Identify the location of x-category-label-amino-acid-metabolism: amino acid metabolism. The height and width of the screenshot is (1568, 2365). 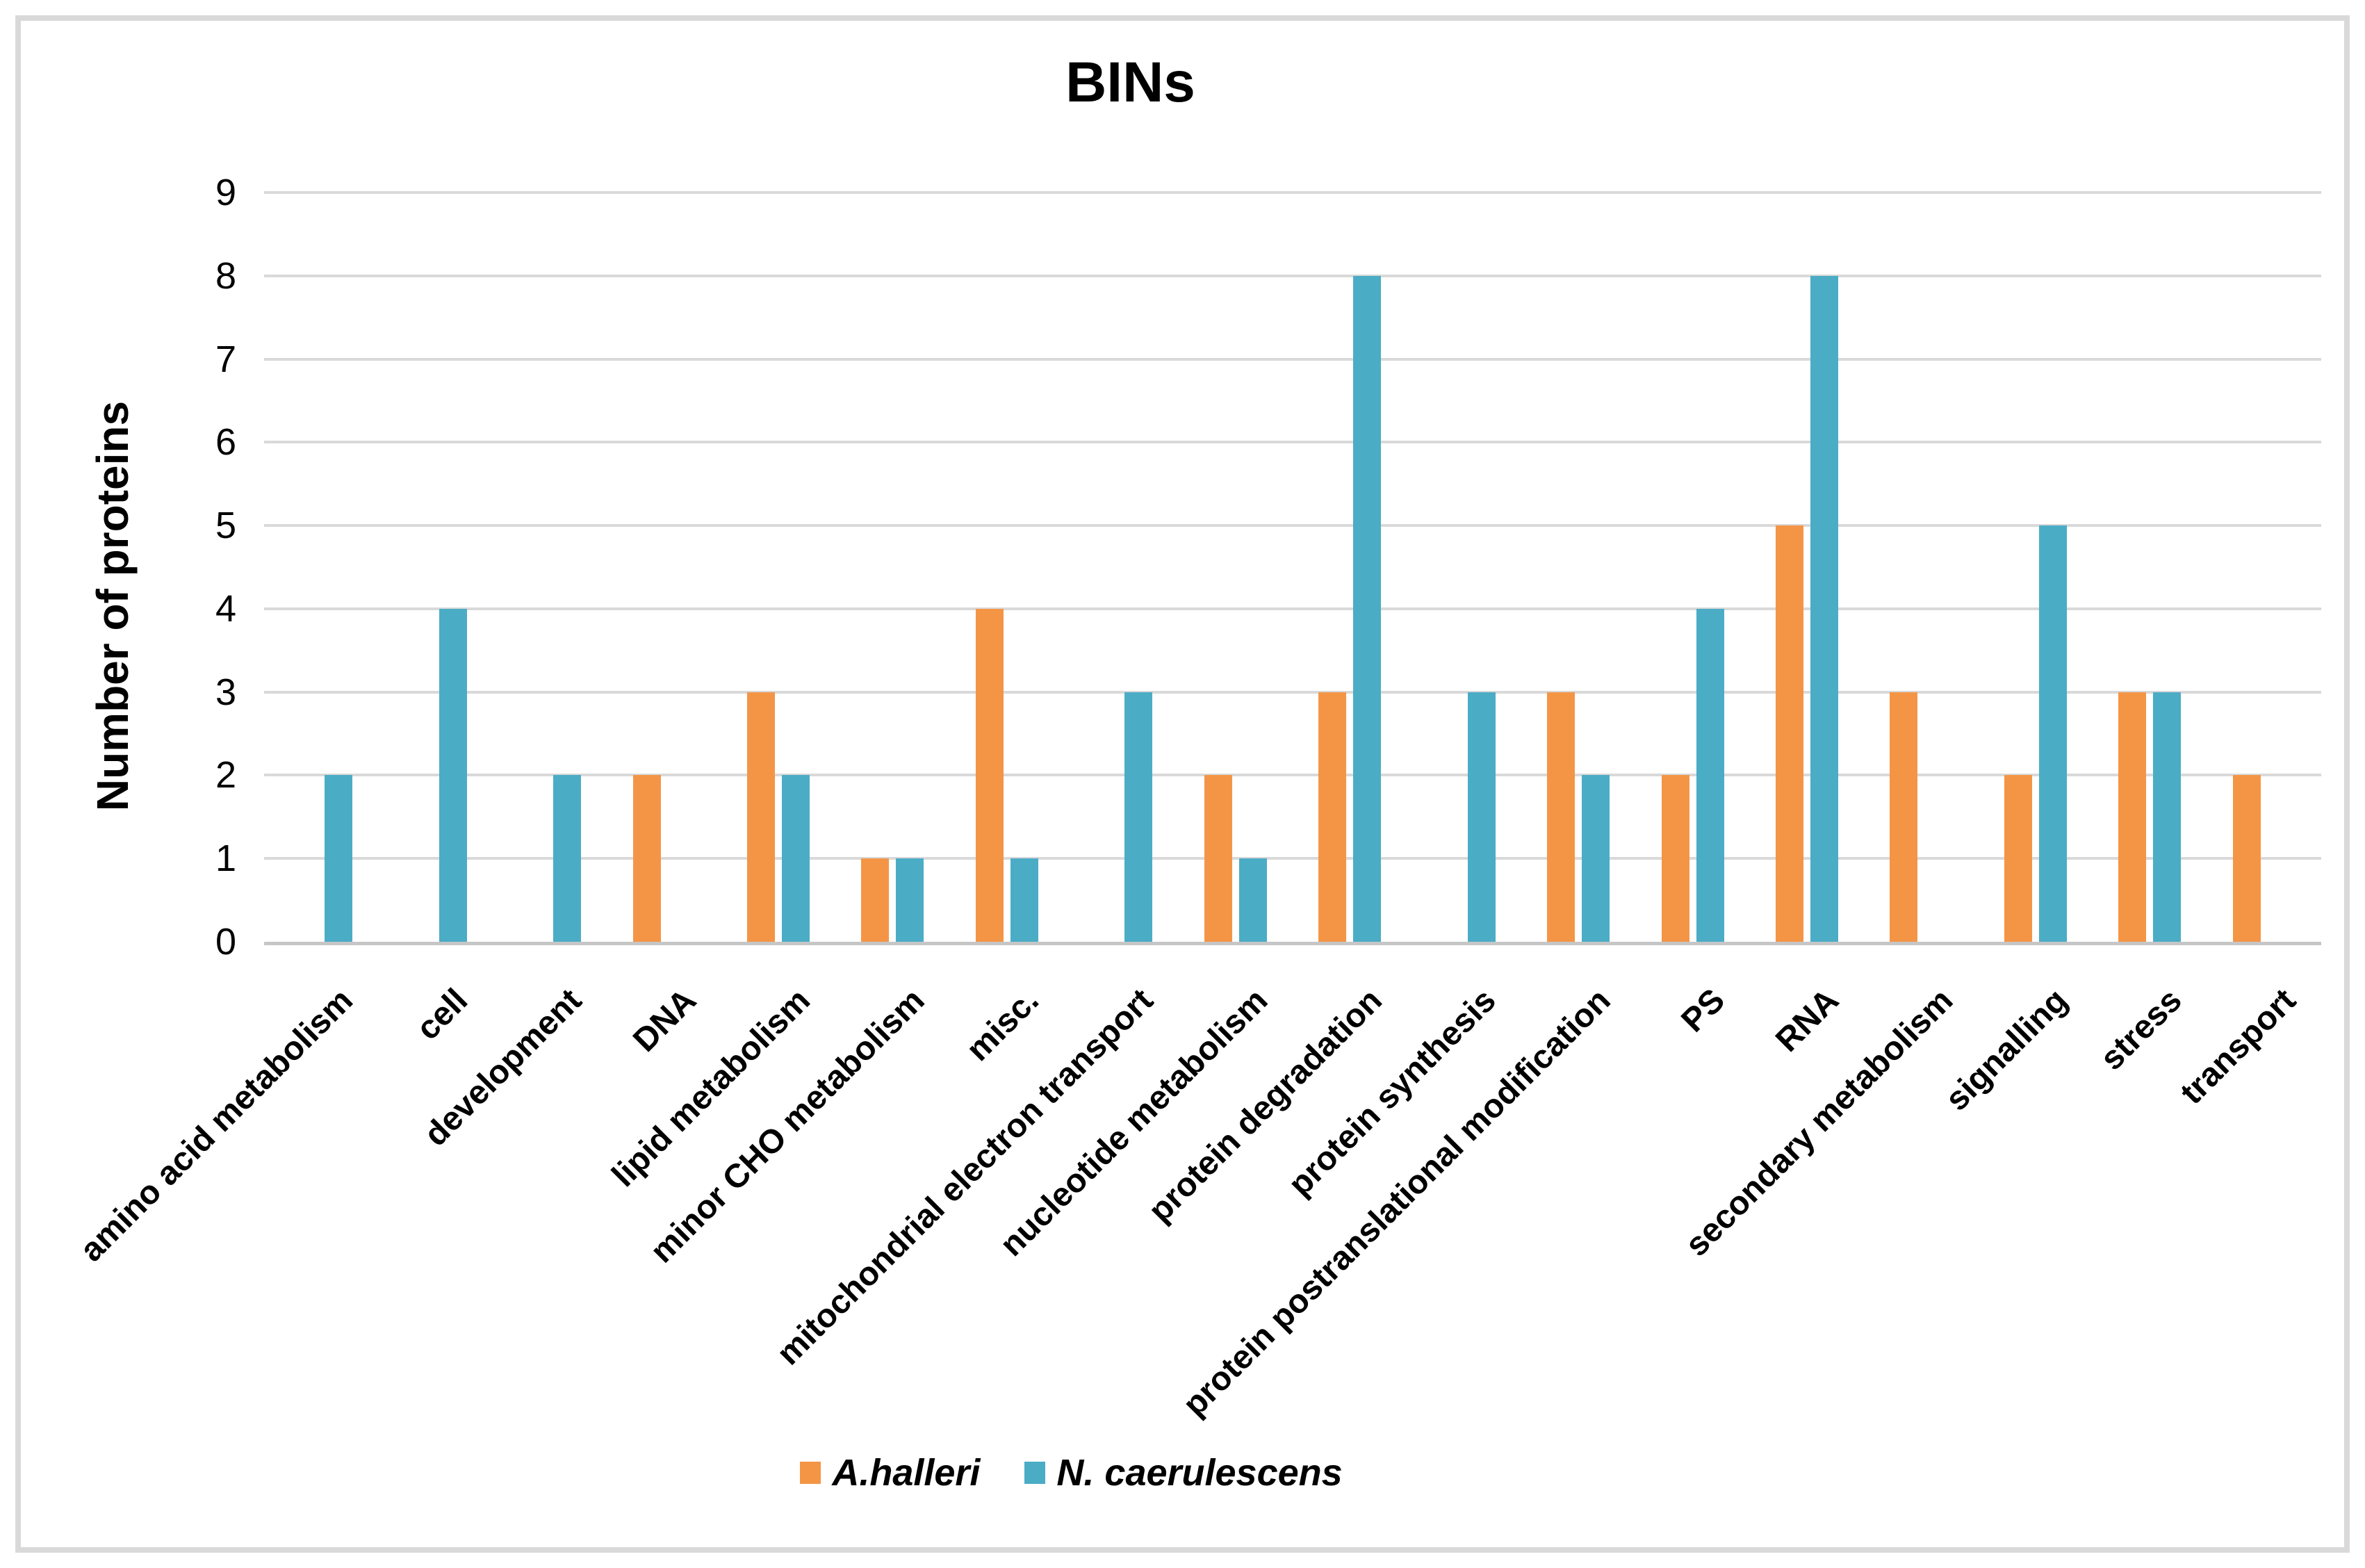
(217, 1125).